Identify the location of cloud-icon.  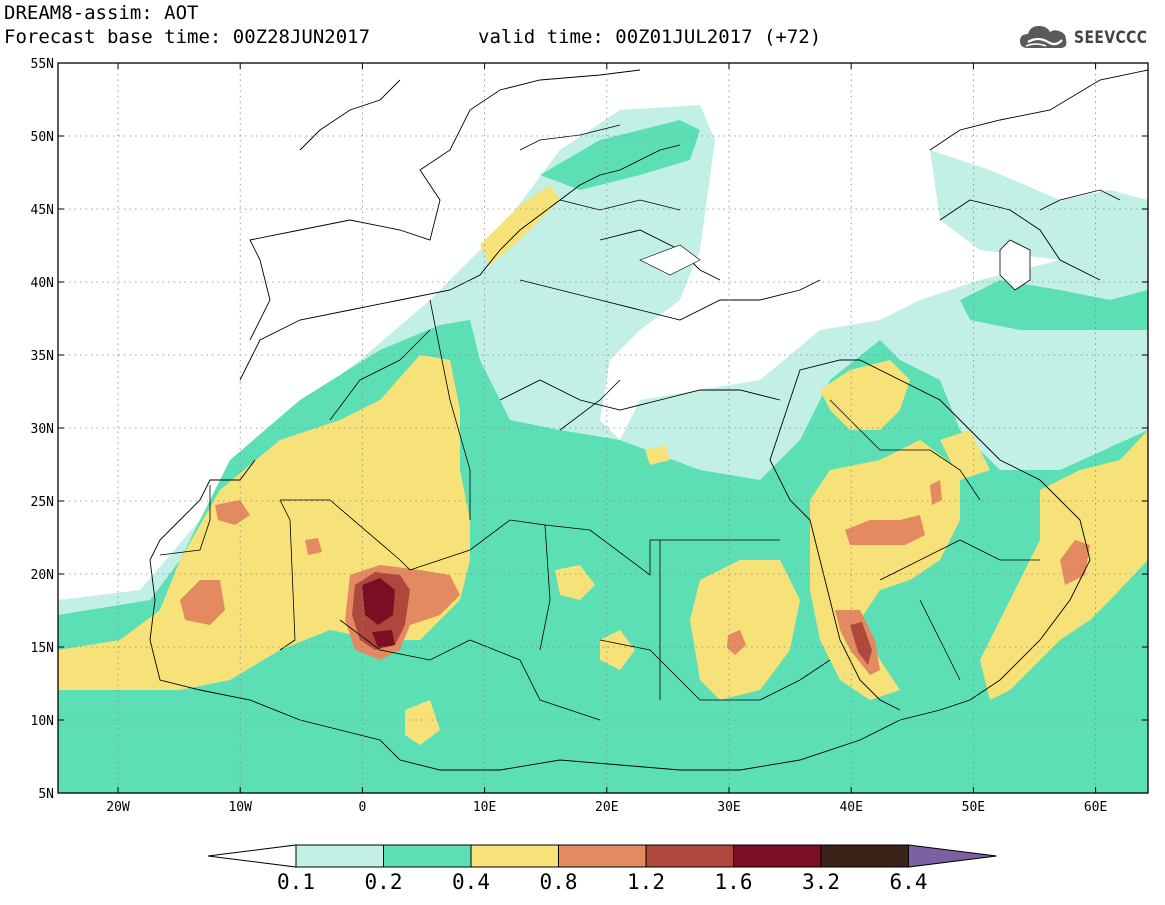
(1043, 37).